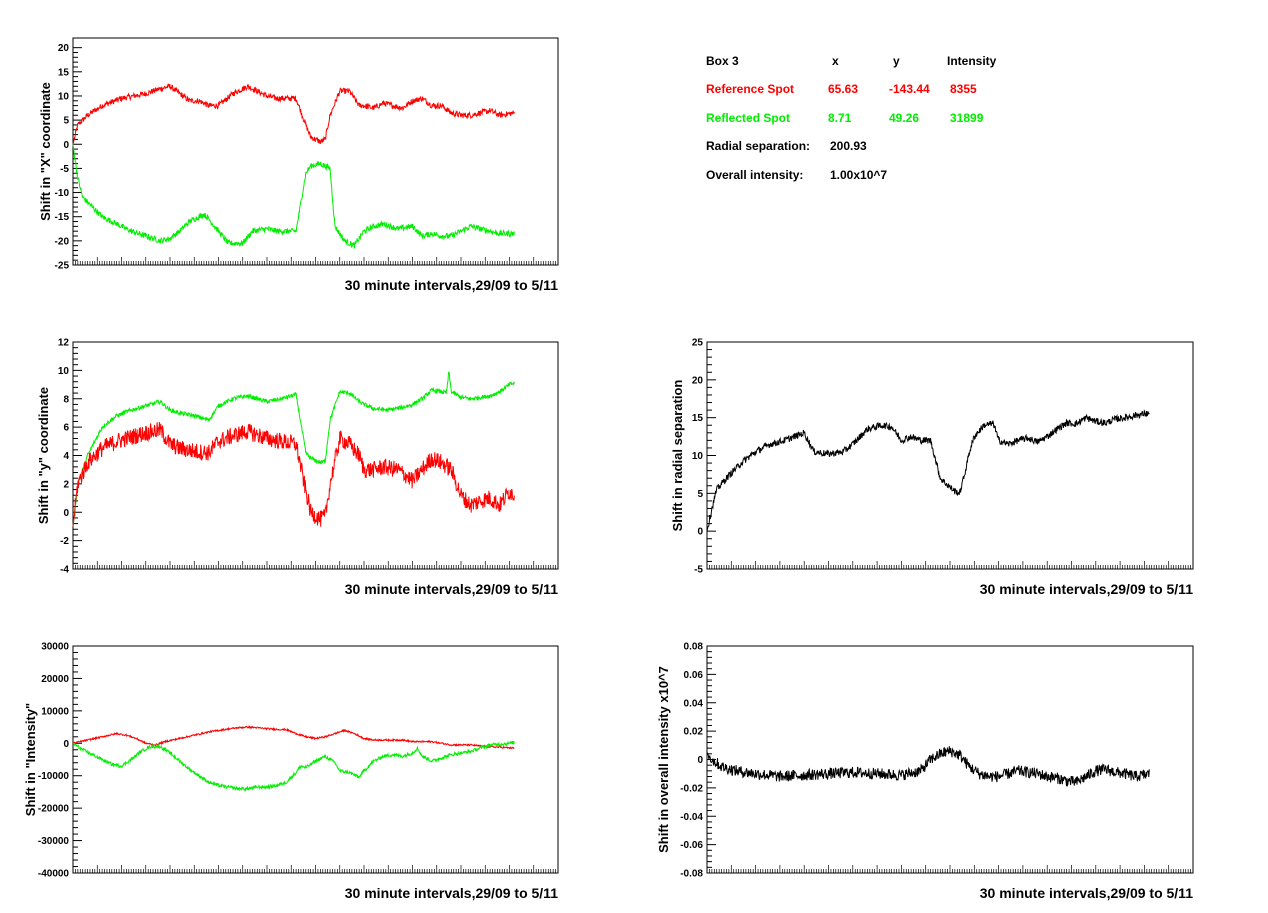  I want to click on info-radial-label: Radial separation:, so click(758, 146).